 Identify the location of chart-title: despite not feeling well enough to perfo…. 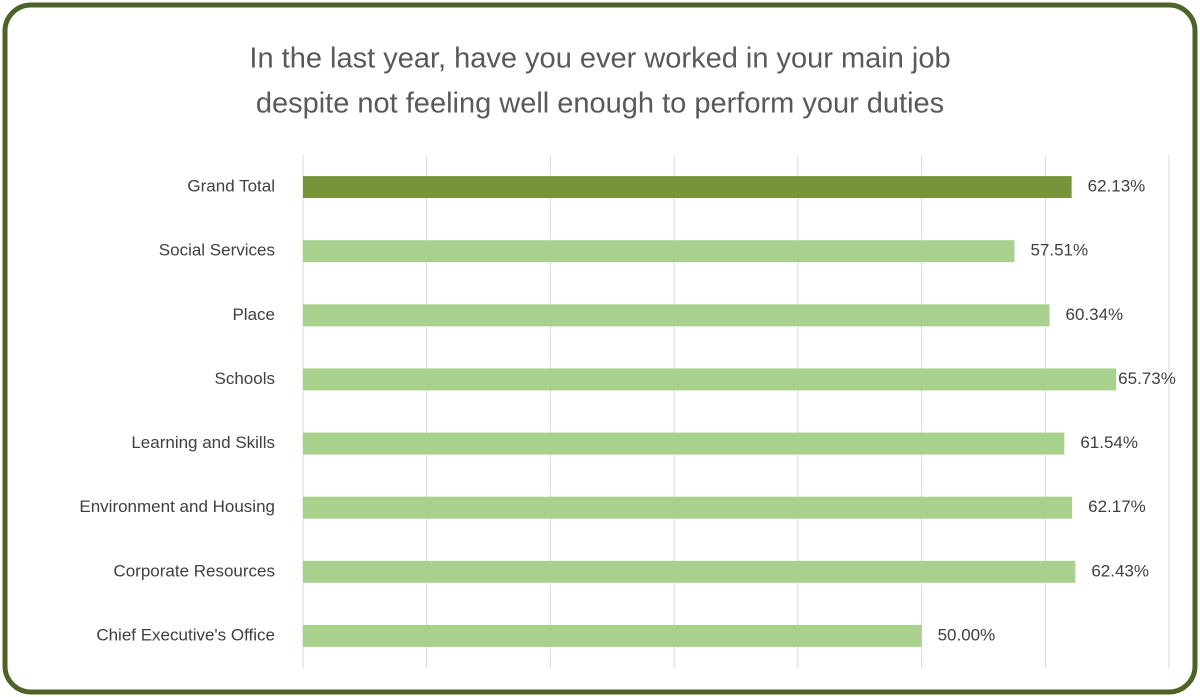
(600, 104).